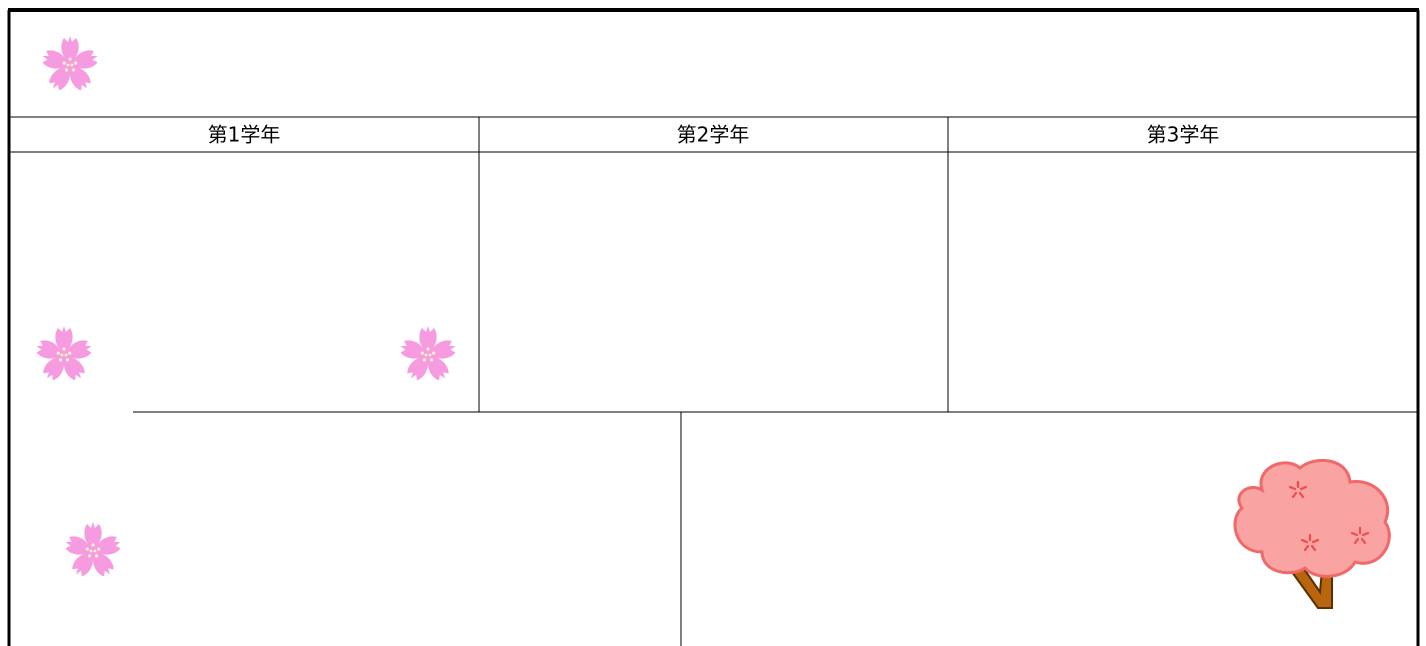  What do you see at coordinates (1312, 534) in the screenshot?
I see `tree-illustration` at bounding box center [1312, 534].